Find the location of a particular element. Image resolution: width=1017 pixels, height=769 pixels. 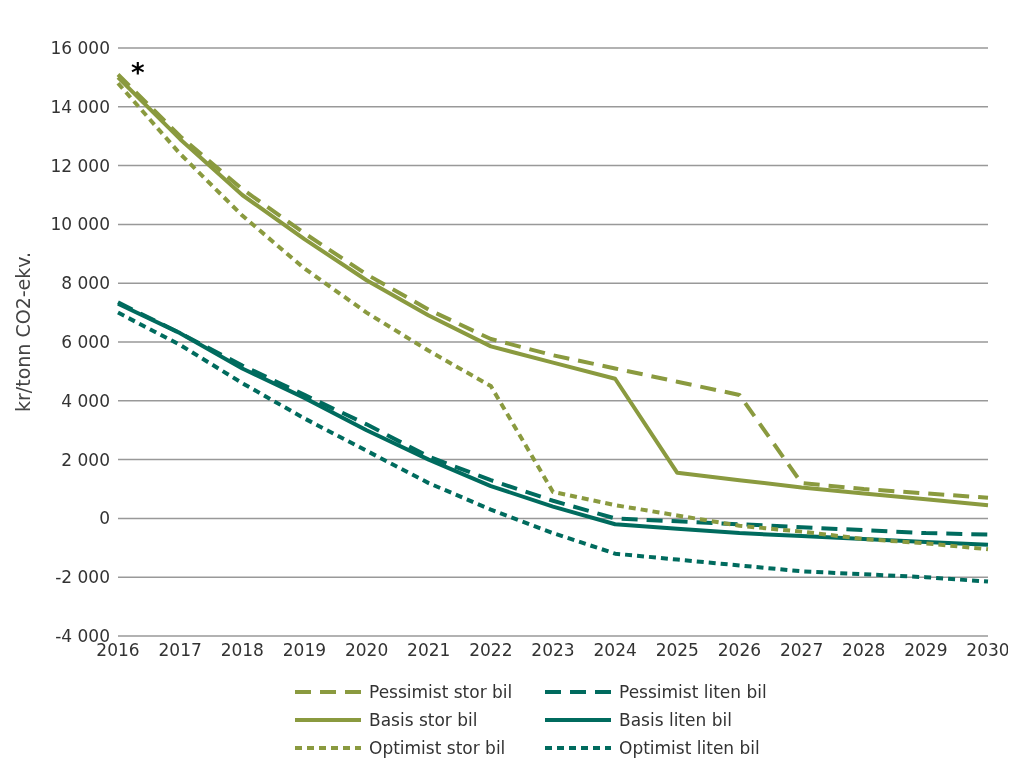

y-tick-label: 6 000 is located at coordinates (85, 342).